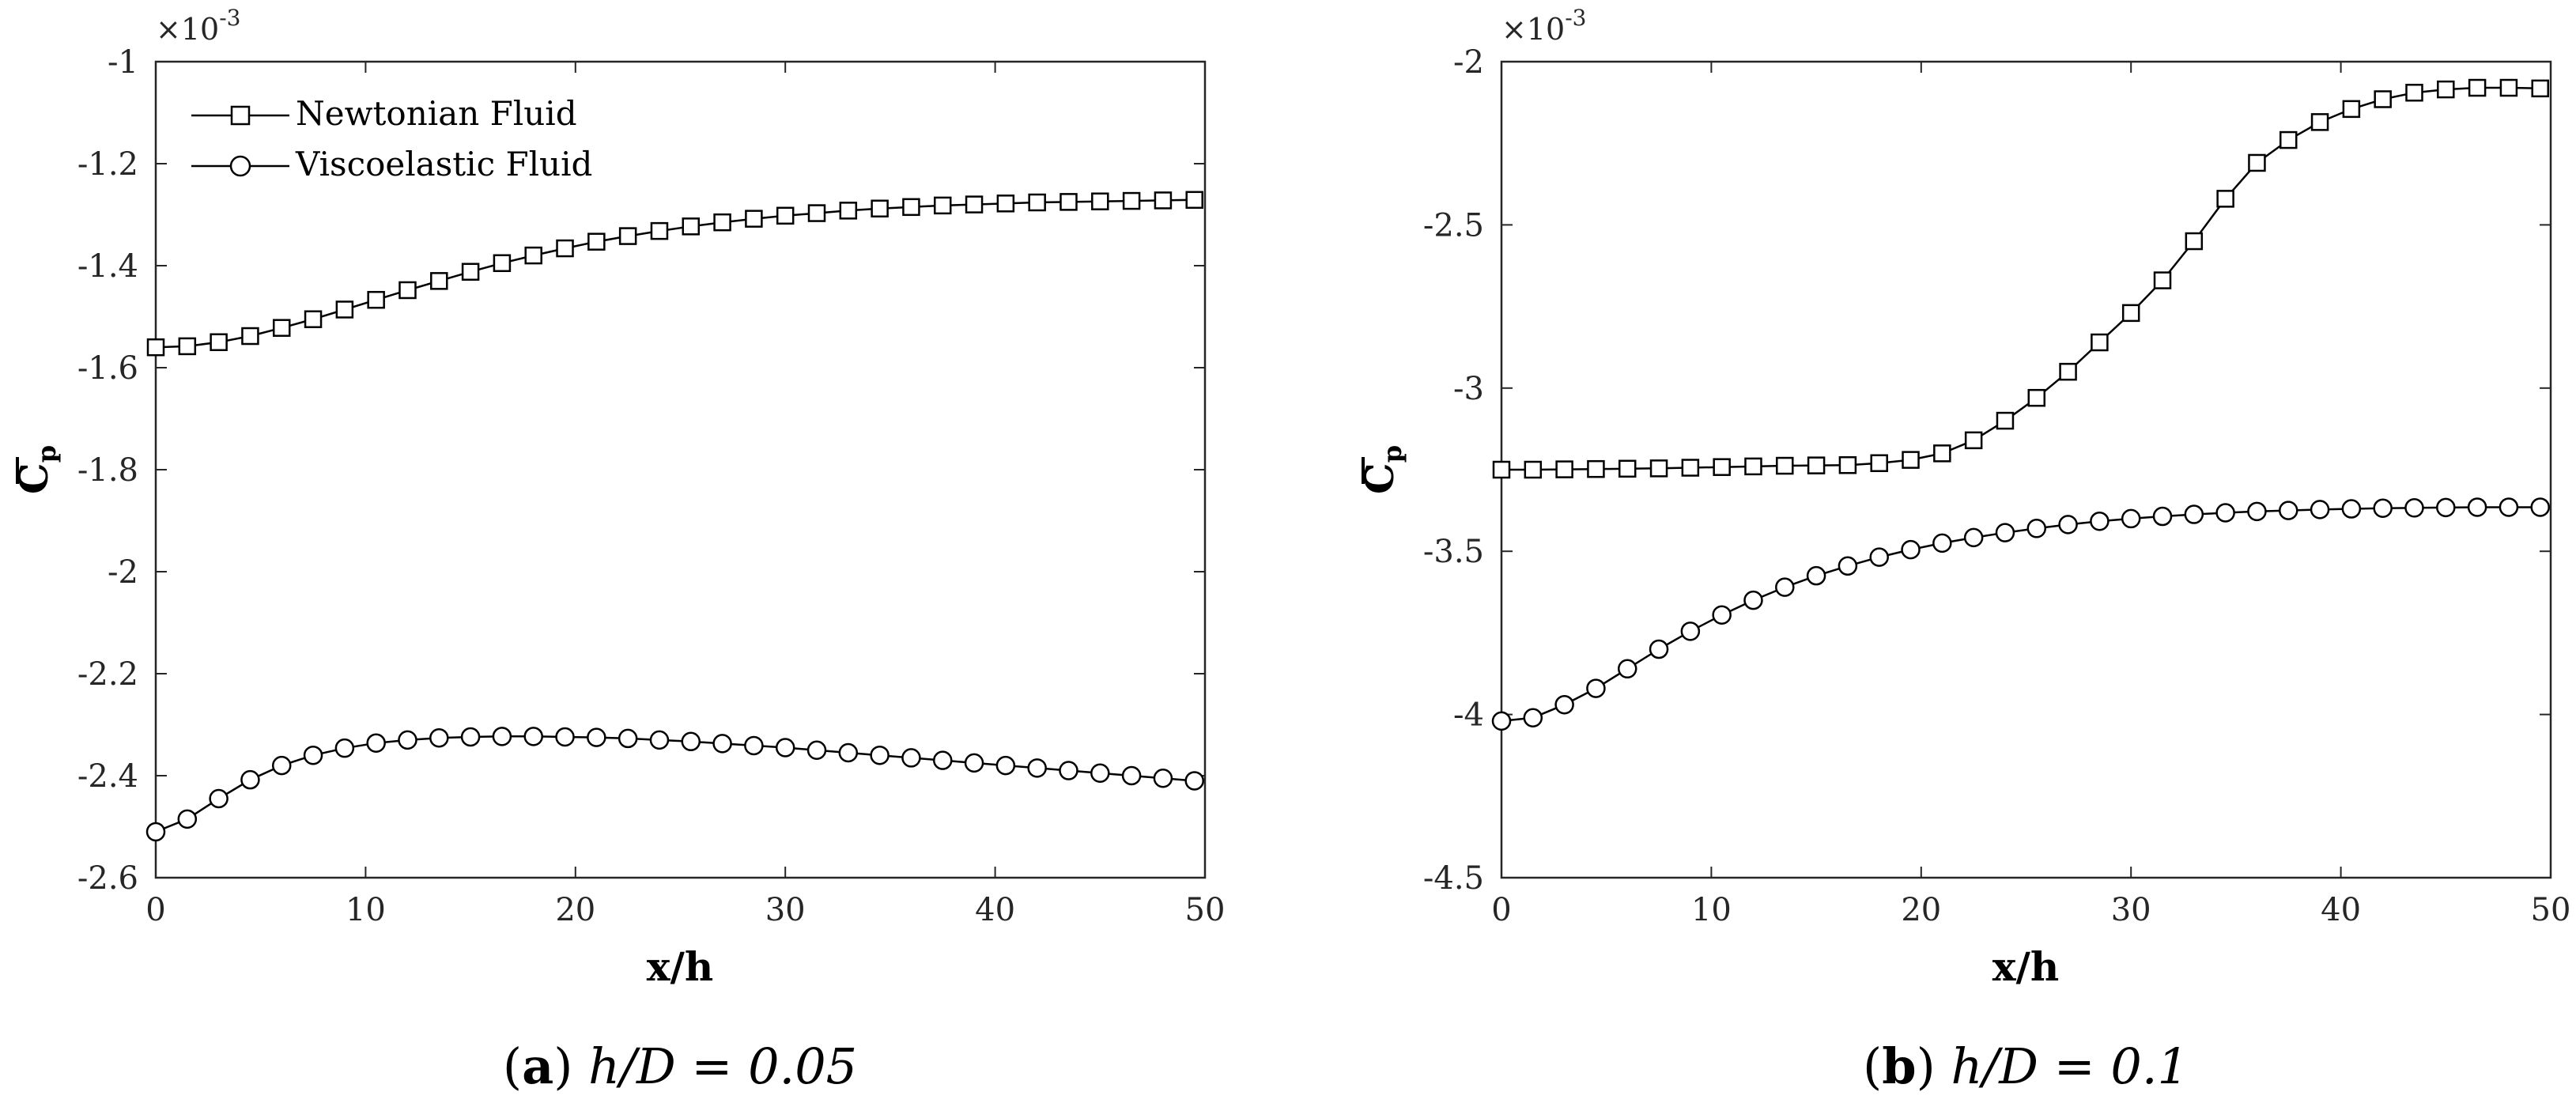  Describe the element at coordinates (1381, 469) in the screenshot. I see `svg-text: Cp` at that location.